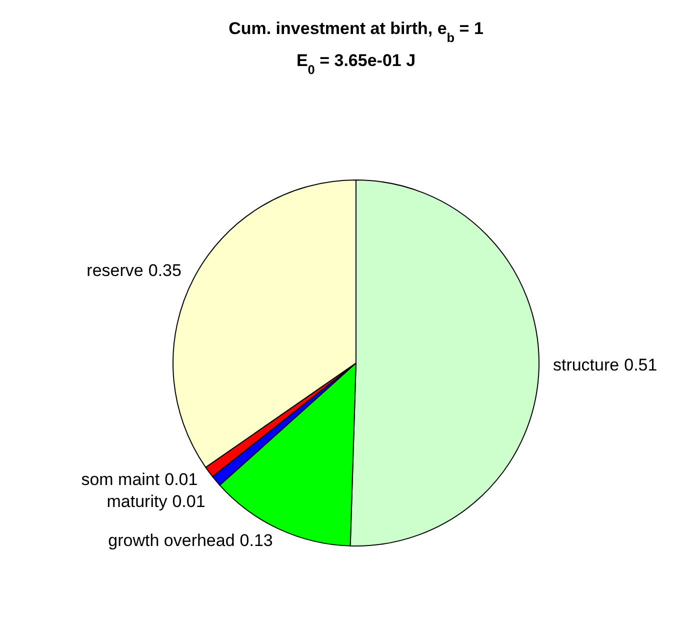 The height and width of the screenshot is (618, 696). Describe the element at coordinates (256, 540) in the screenshot. I see `data-label: 0.13` at that location.